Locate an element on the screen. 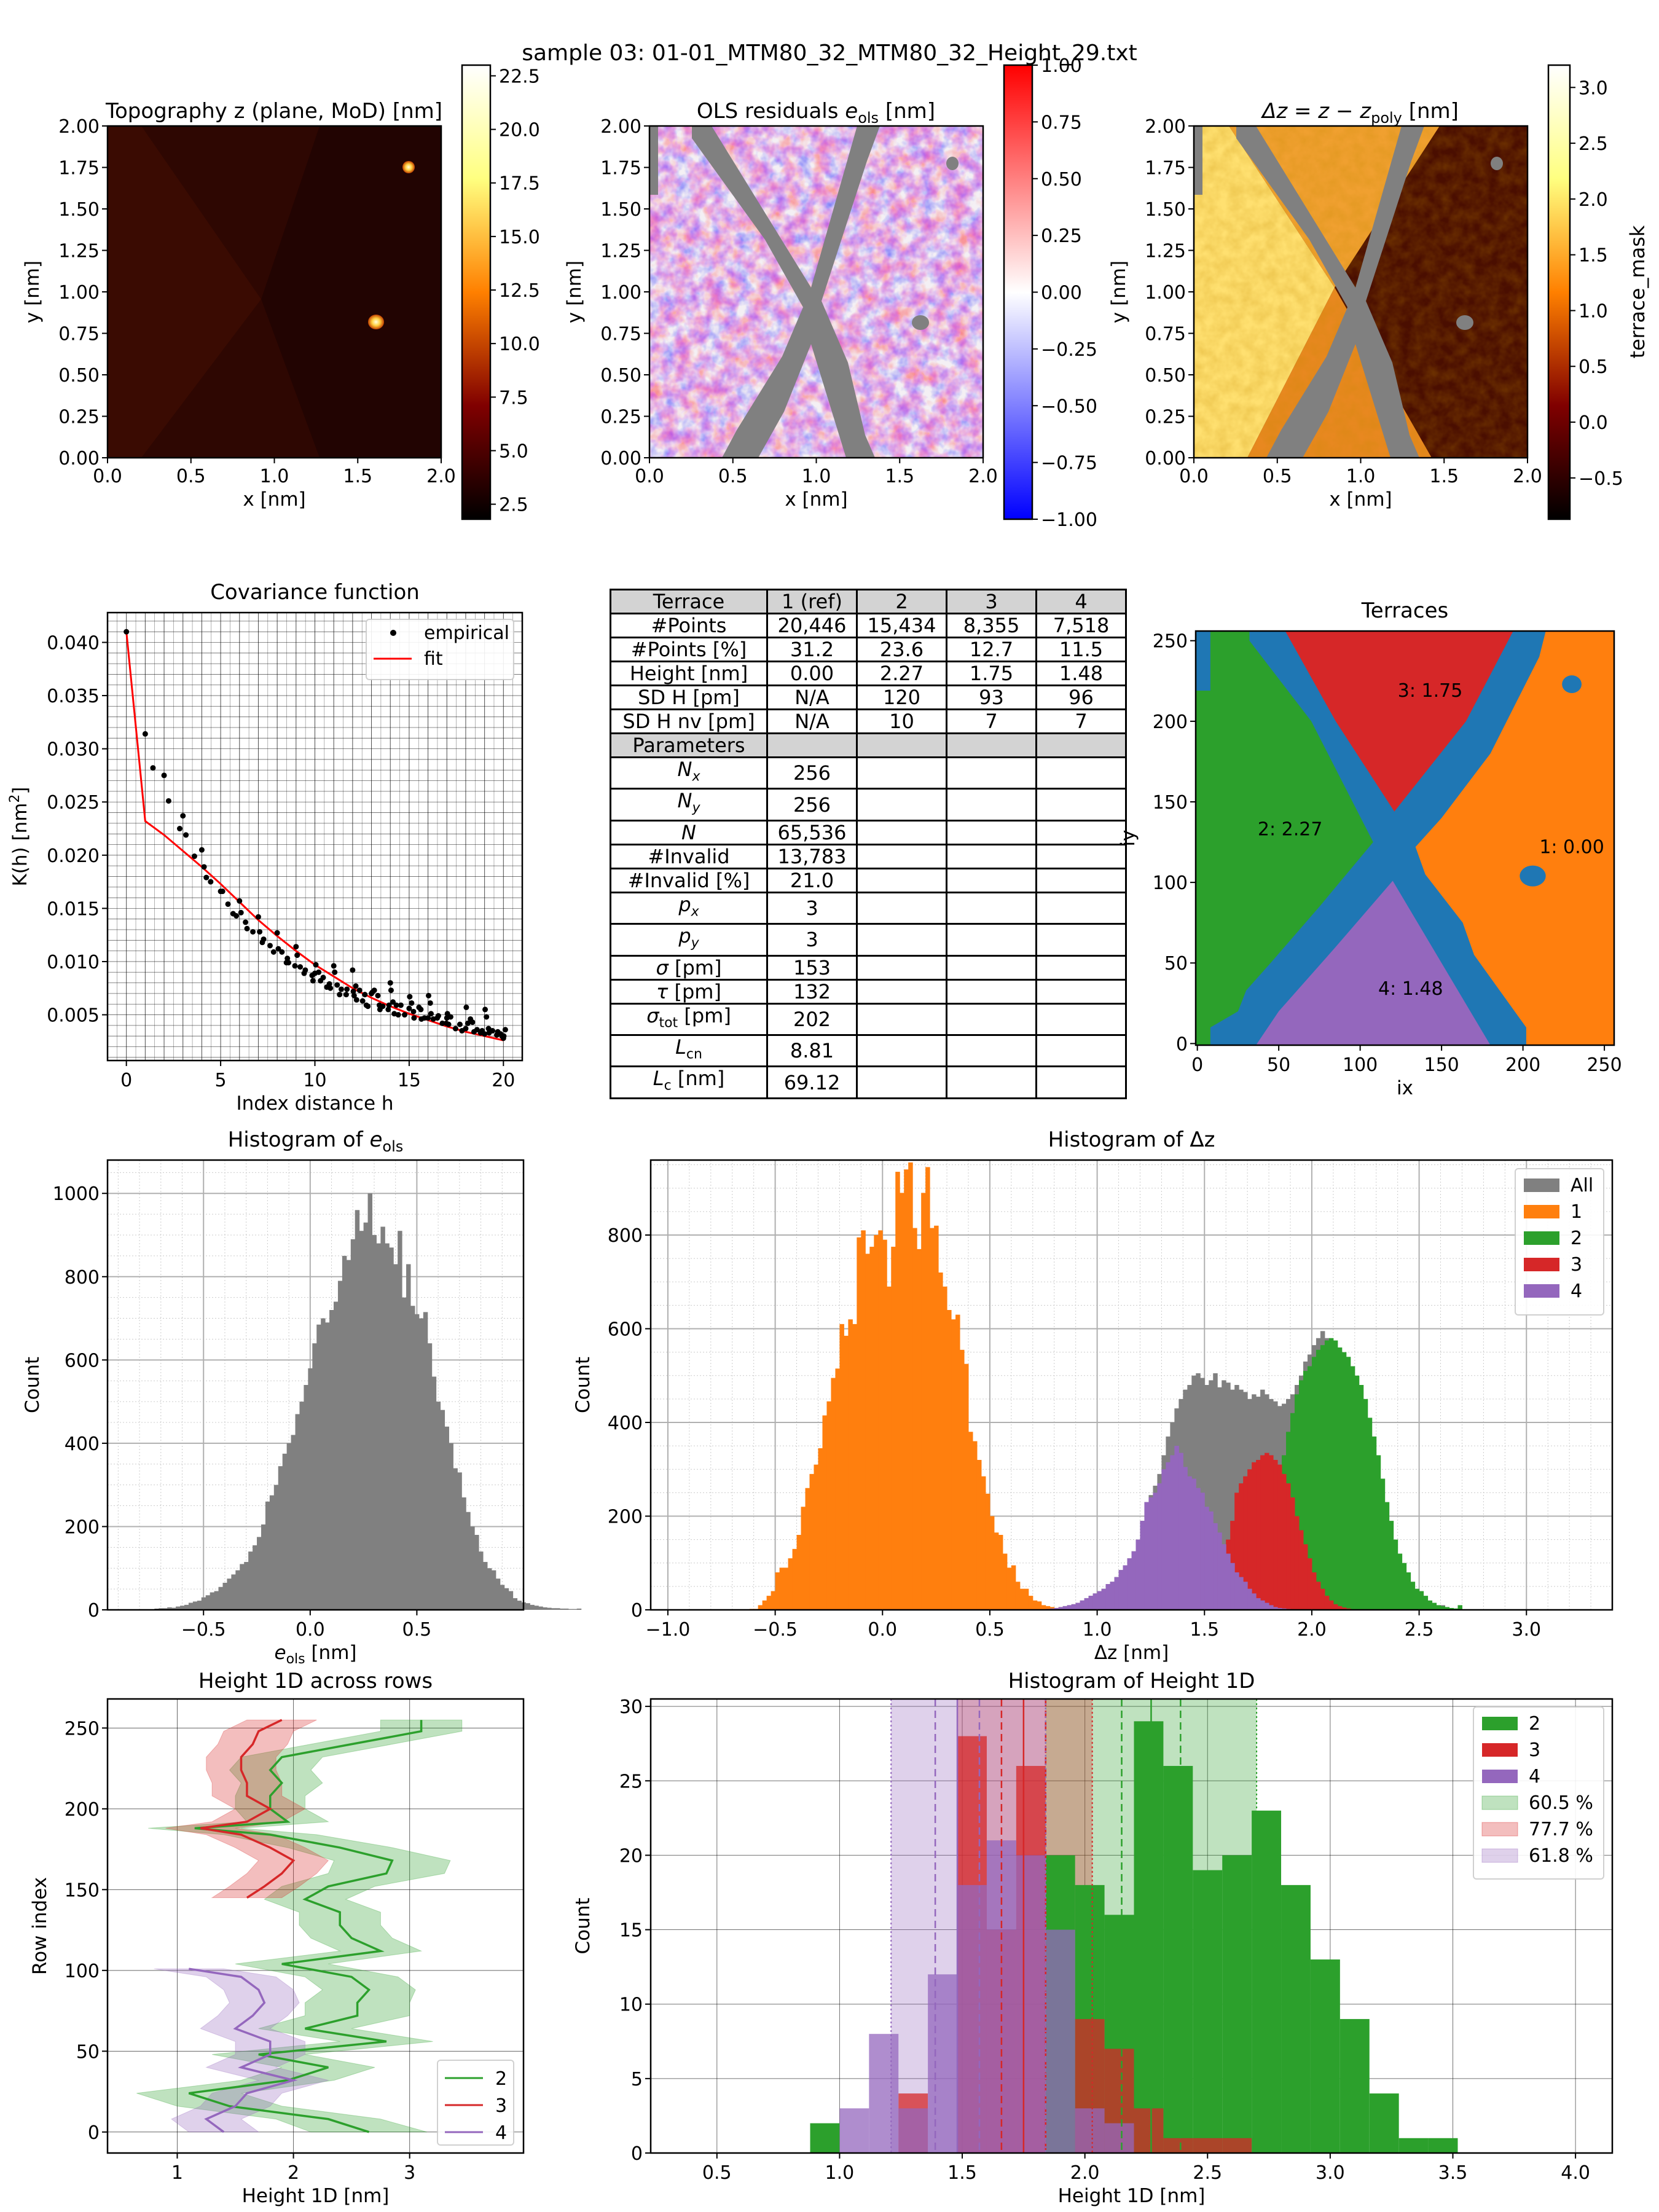  x-tick-label: 10 is located at coordinates (314, 1080).